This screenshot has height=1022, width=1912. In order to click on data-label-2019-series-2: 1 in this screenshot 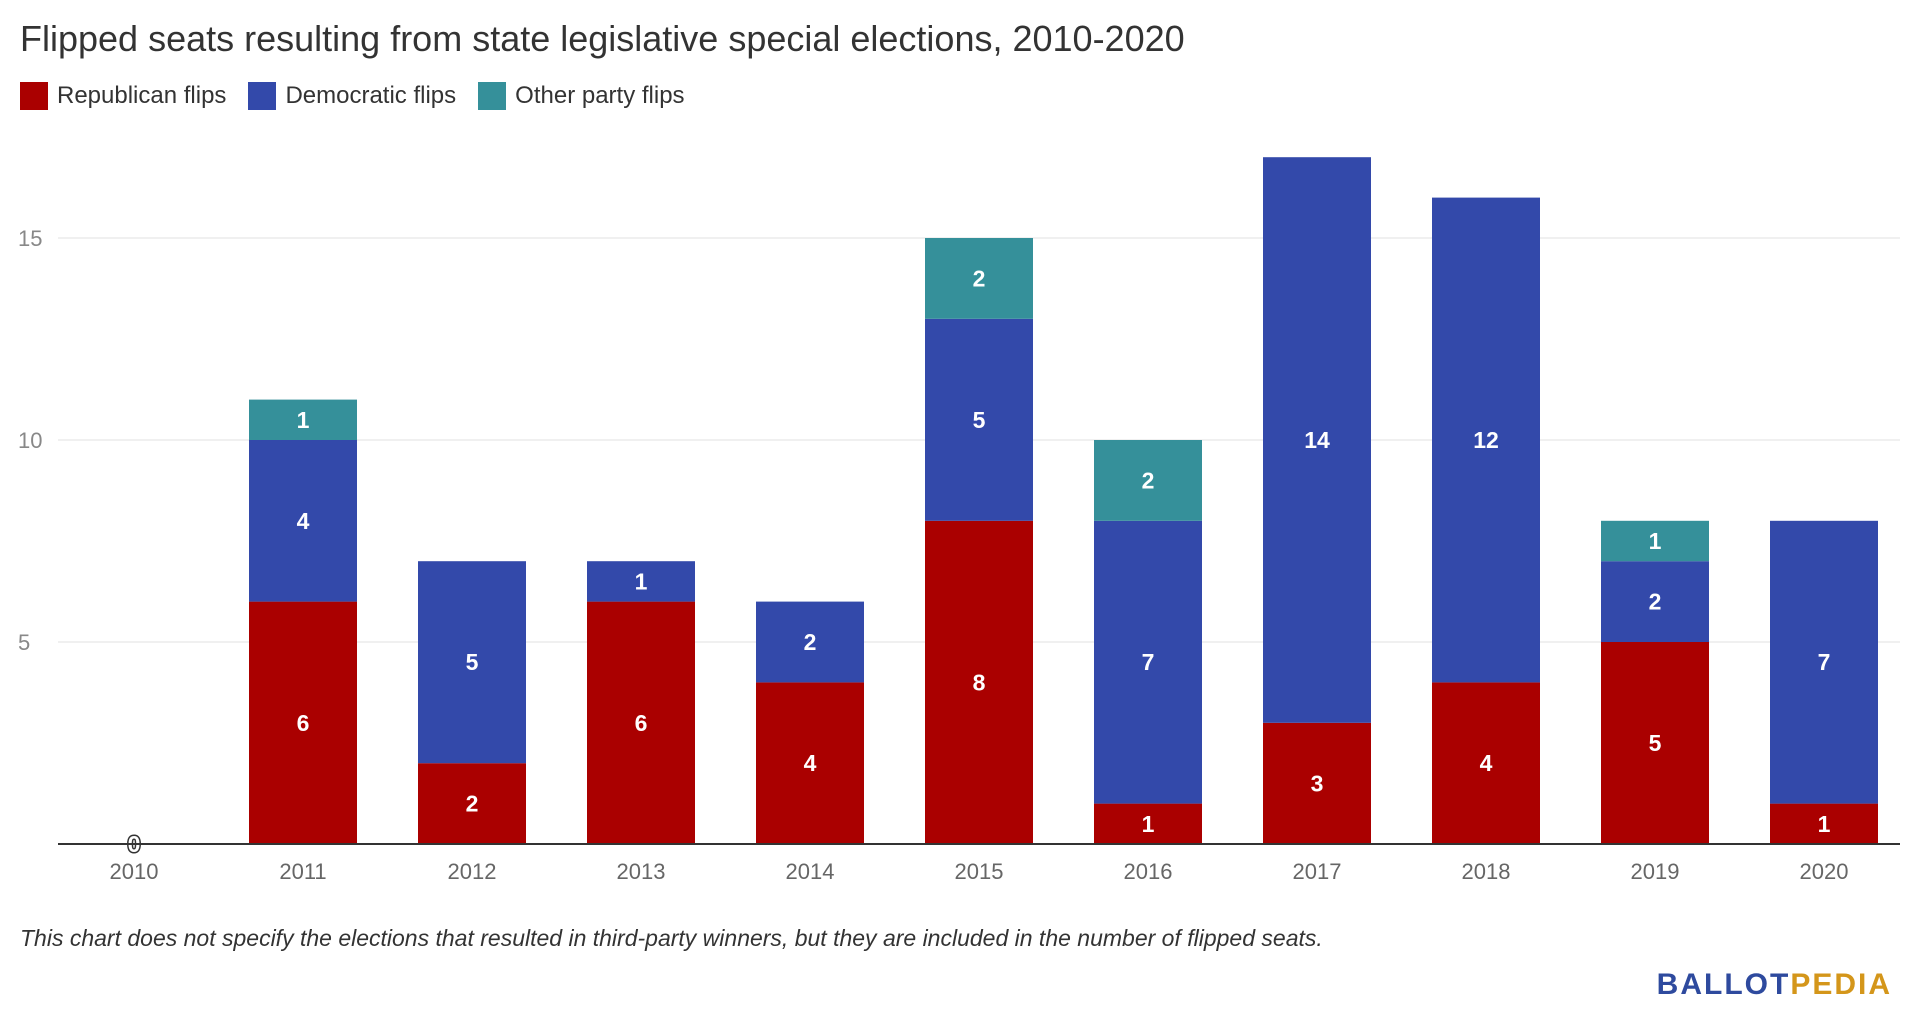, I will do `click(1655, 541)`.